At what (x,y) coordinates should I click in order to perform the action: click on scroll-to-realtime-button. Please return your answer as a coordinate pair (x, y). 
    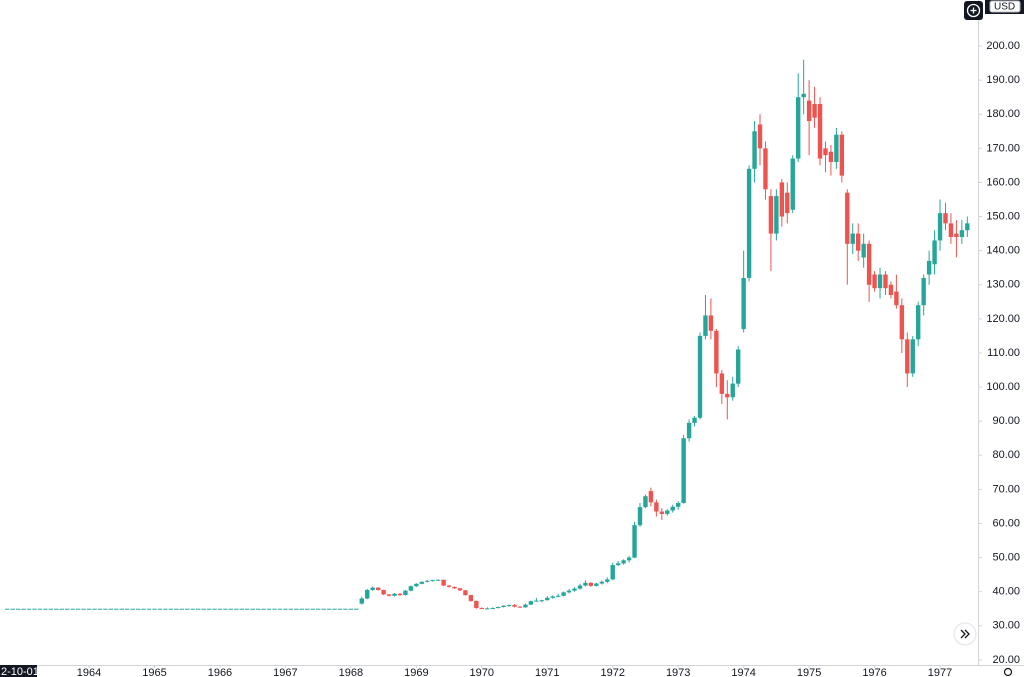
    Looking at the image, I should click on (965, 634).